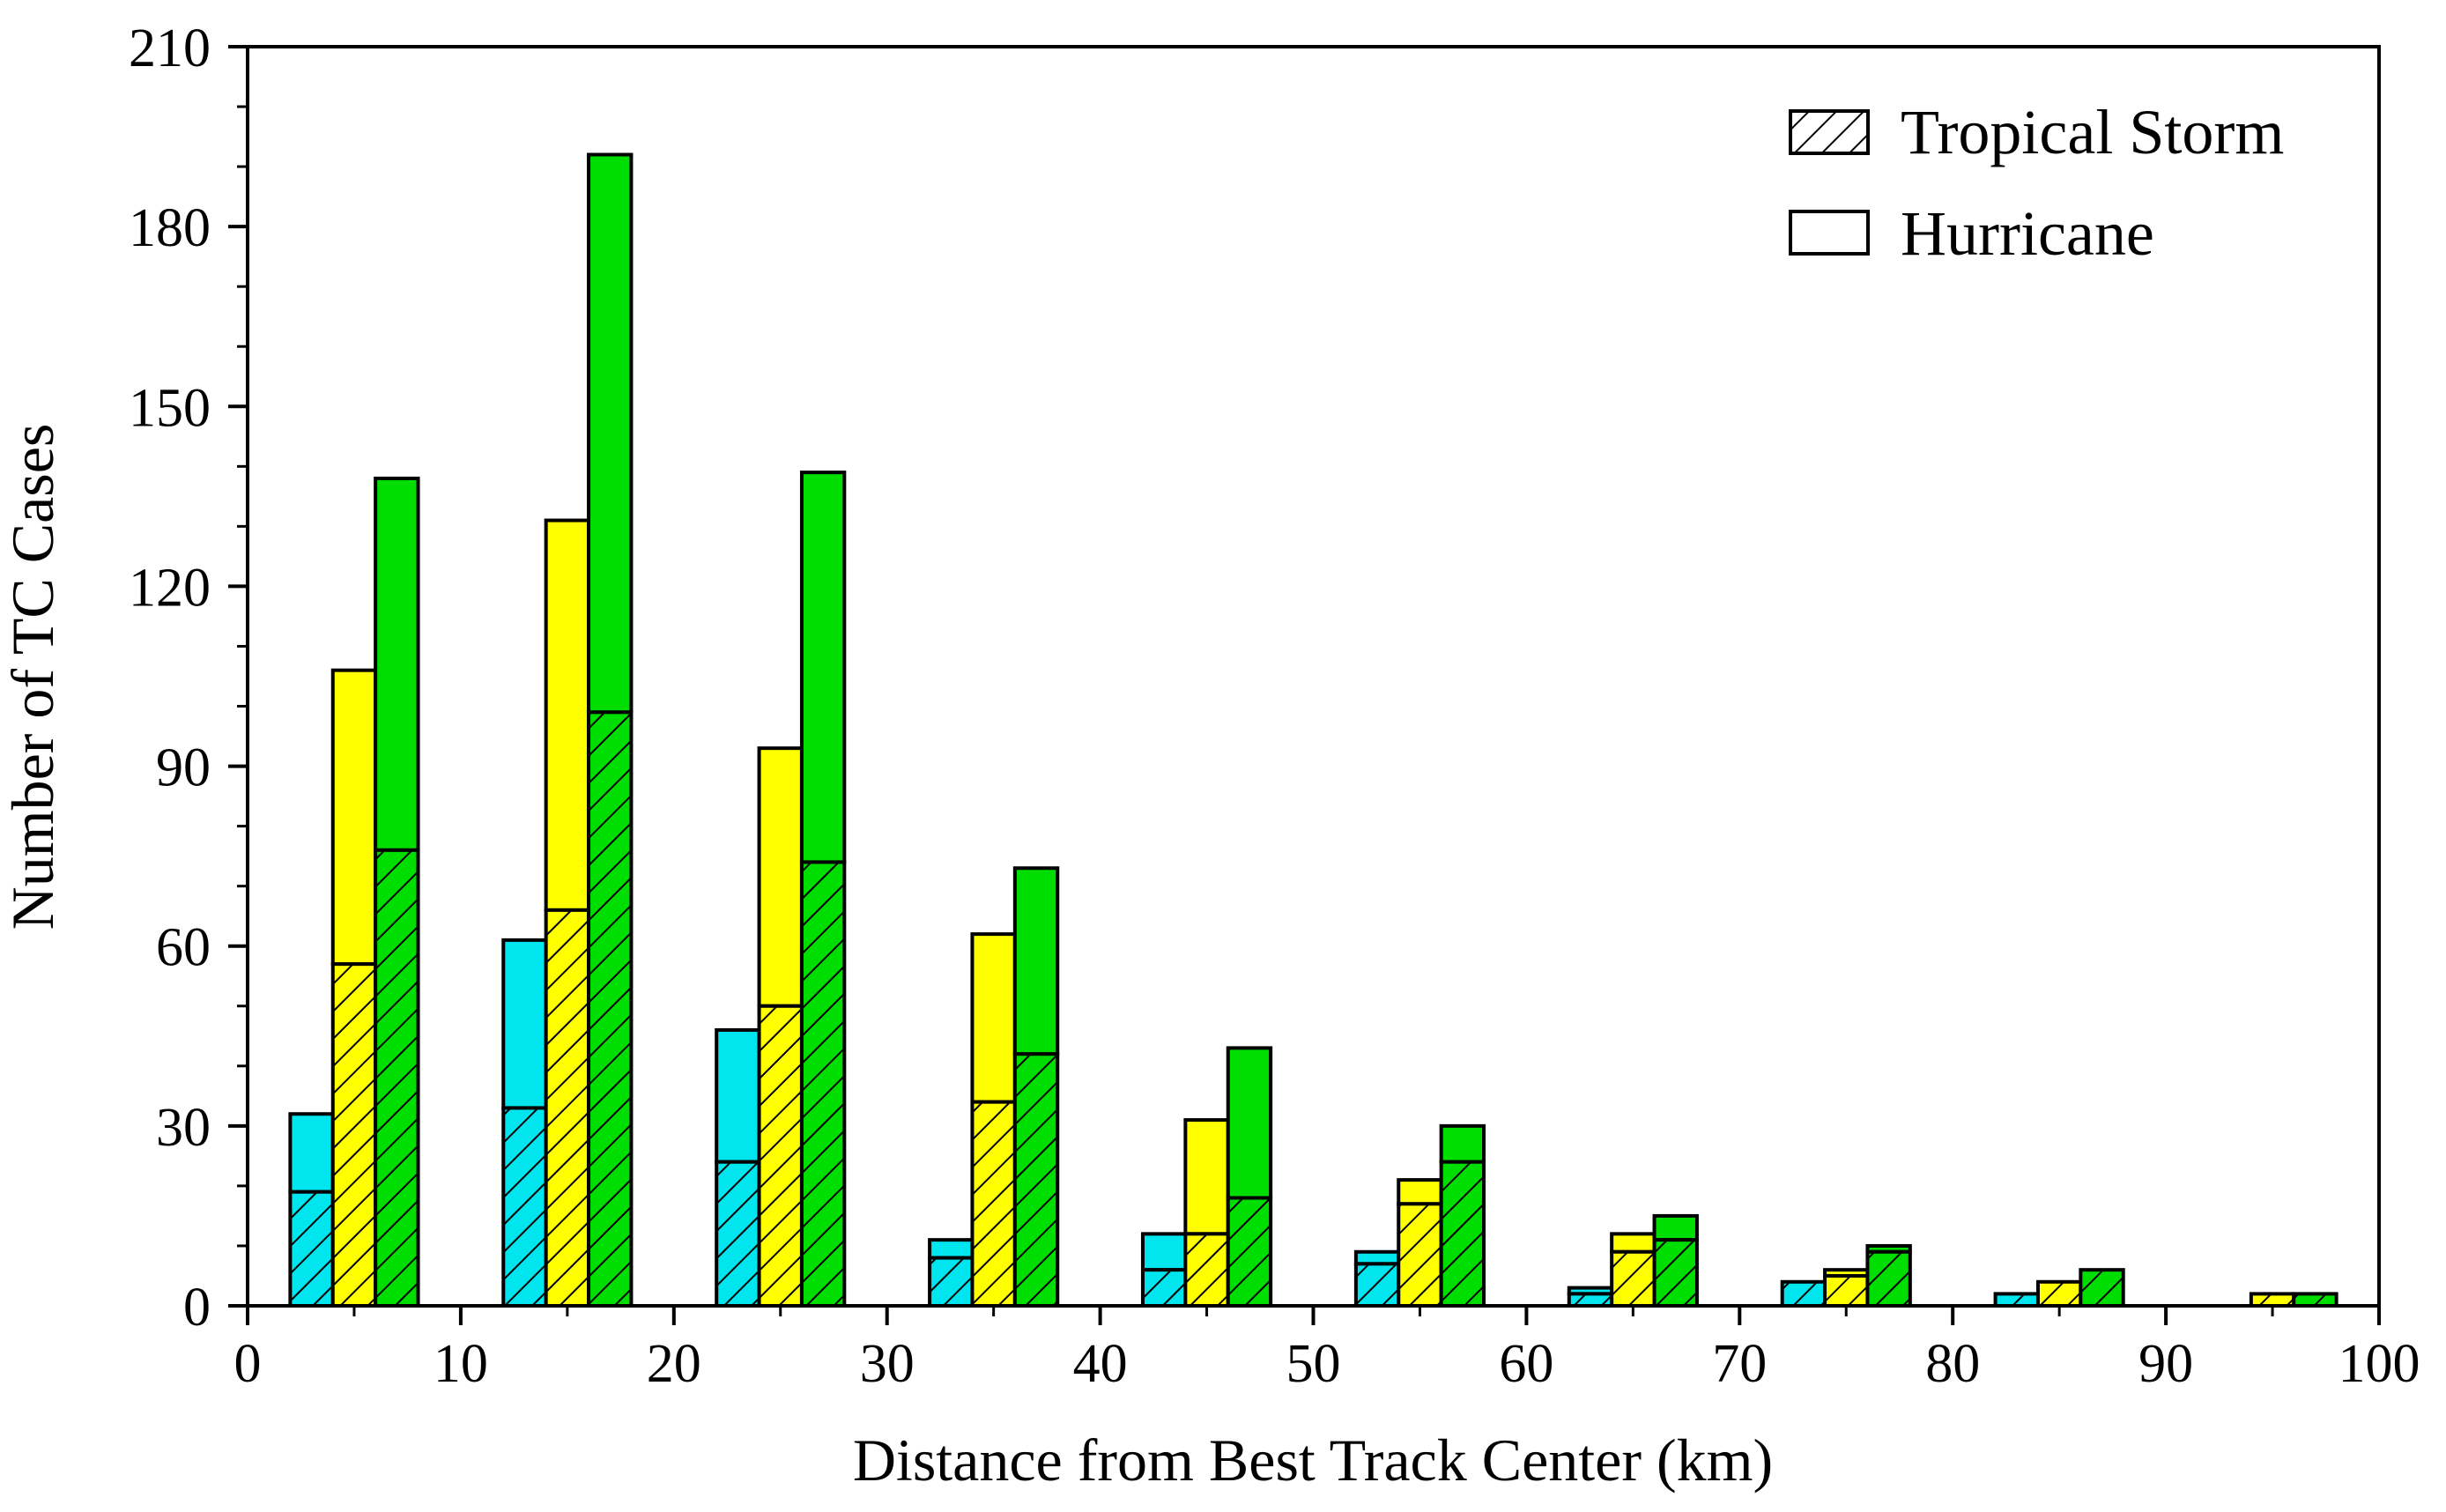  Describe the element at coordinates (1829, 132) in the screenshot. I see `legend-swatch-tropical-storm` at that location.